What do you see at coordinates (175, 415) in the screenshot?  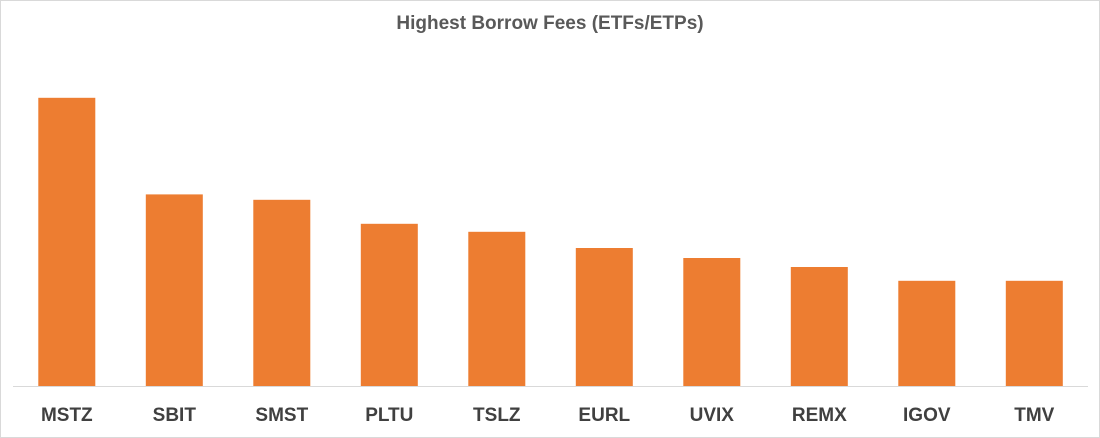 I see `tick-label-sbit: SBIT` at bounding box center [175, 415].